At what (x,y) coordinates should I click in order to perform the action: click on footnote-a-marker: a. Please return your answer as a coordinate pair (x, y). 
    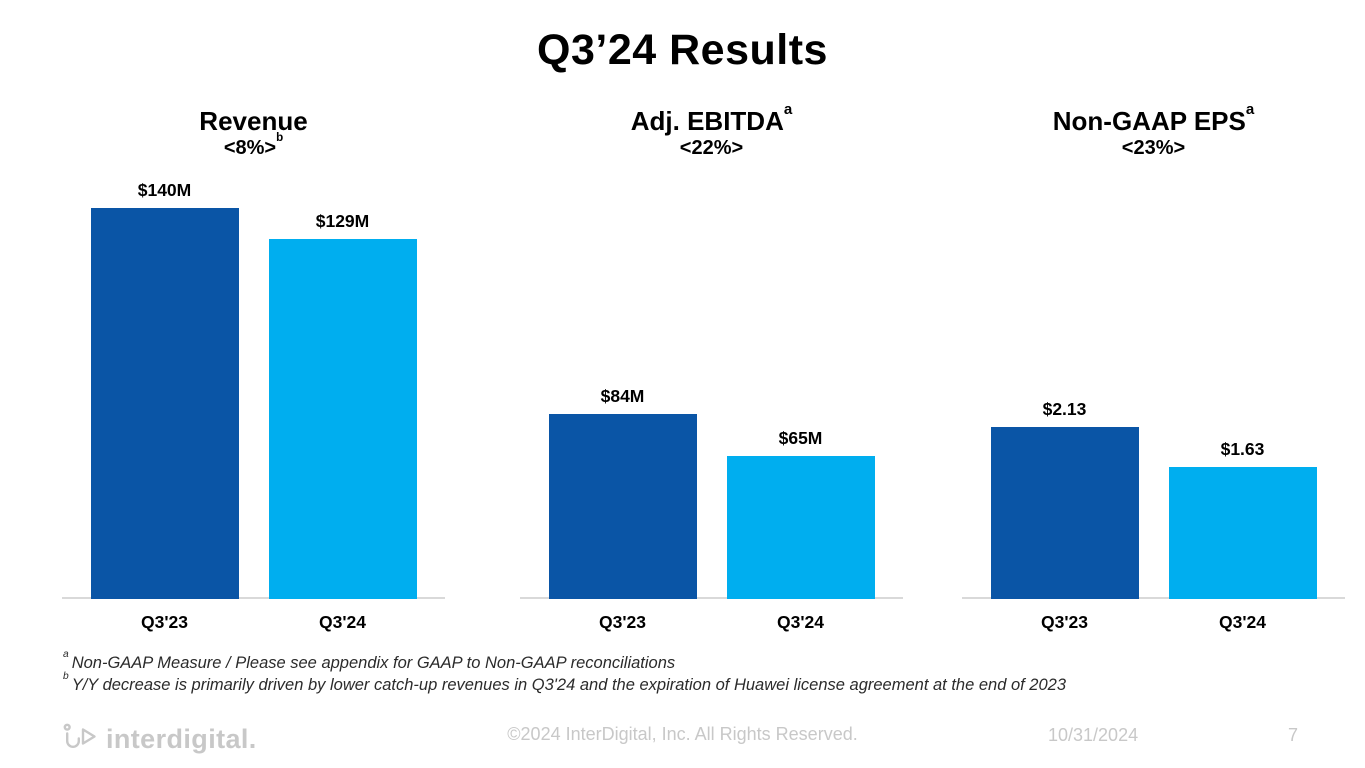
    Looking at the image, I should click on (66, 655).